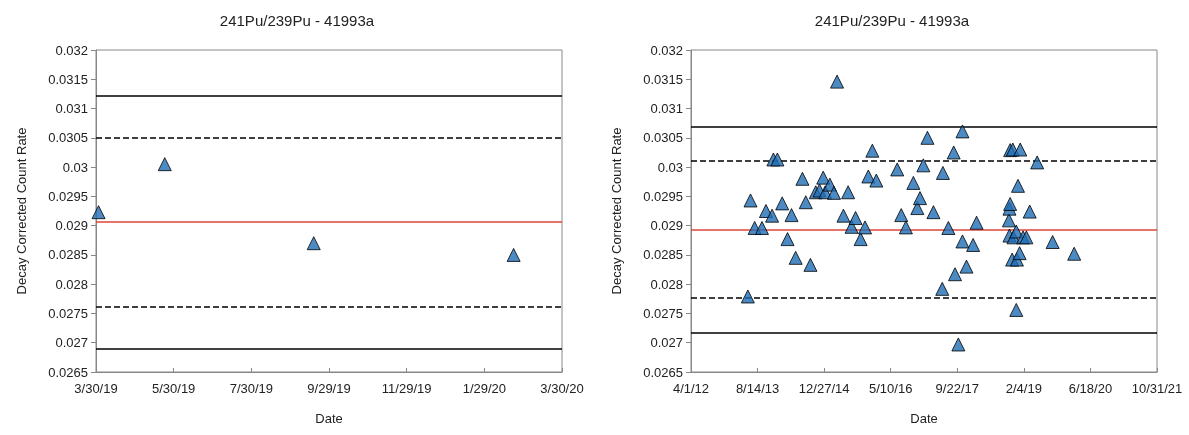  What do you see at coordinates (406, 388) in the screenshot?
I see `x-tick-label: 11/29/19` at bounding box center [406, 388].